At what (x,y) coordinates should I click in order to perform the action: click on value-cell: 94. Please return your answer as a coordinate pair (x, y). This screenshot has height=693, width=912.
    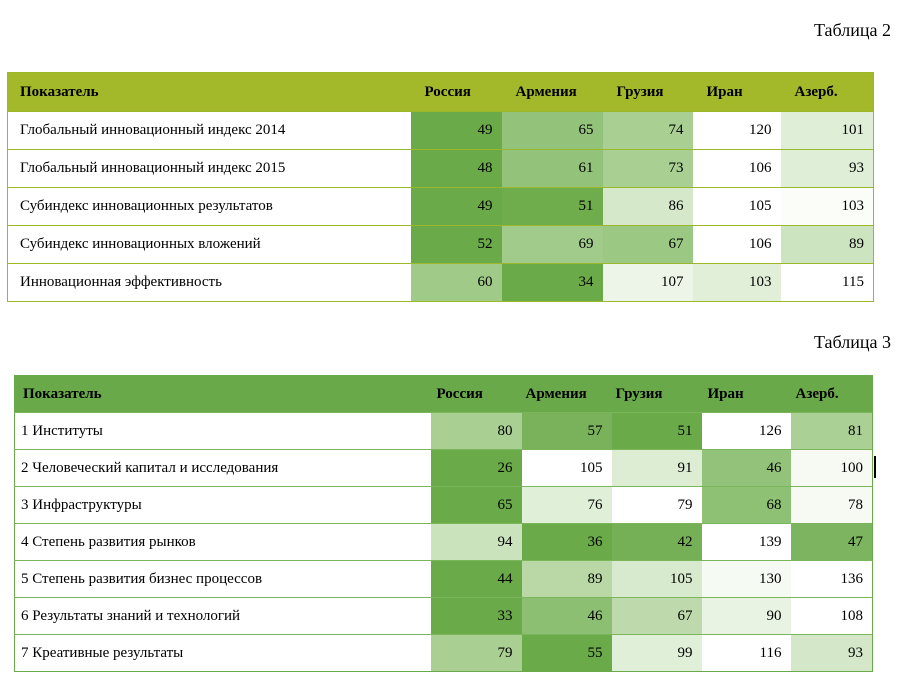
    Looking at the image, I should click on (476, 542).